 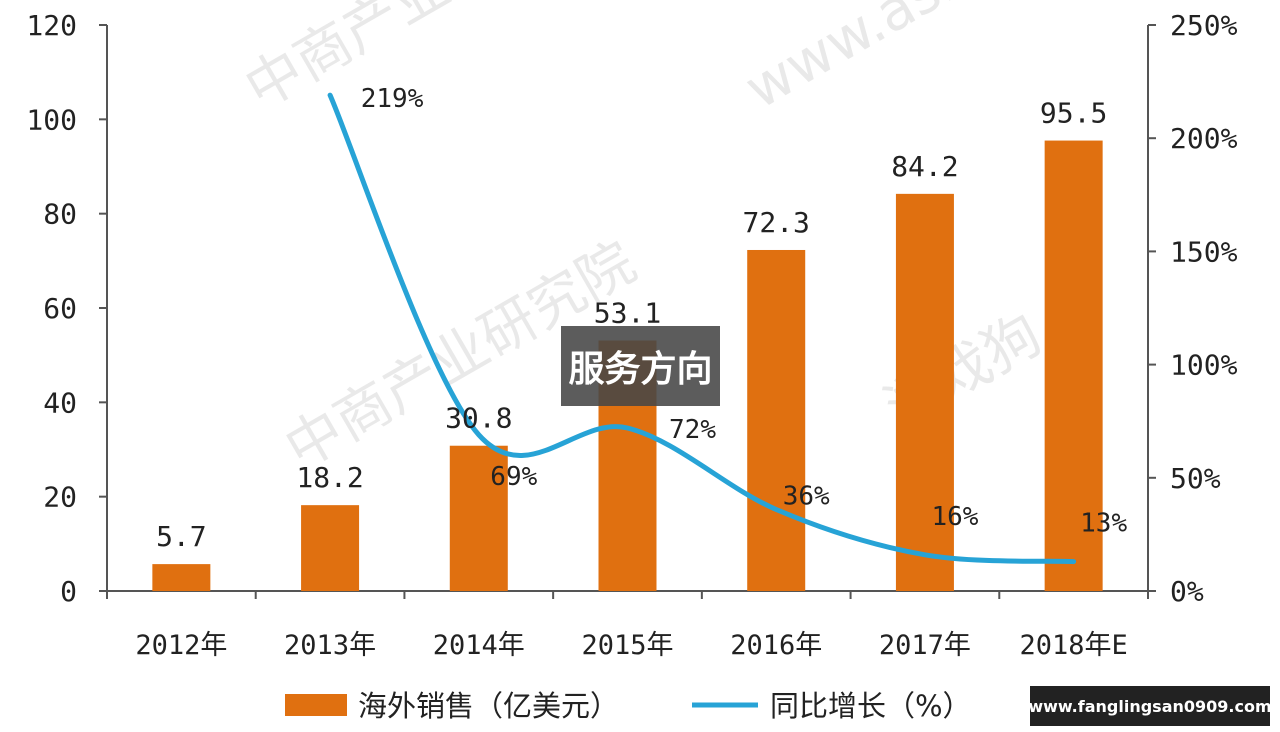 I want to click on bar-data-label: 30.8, so click(x=478, y=418).